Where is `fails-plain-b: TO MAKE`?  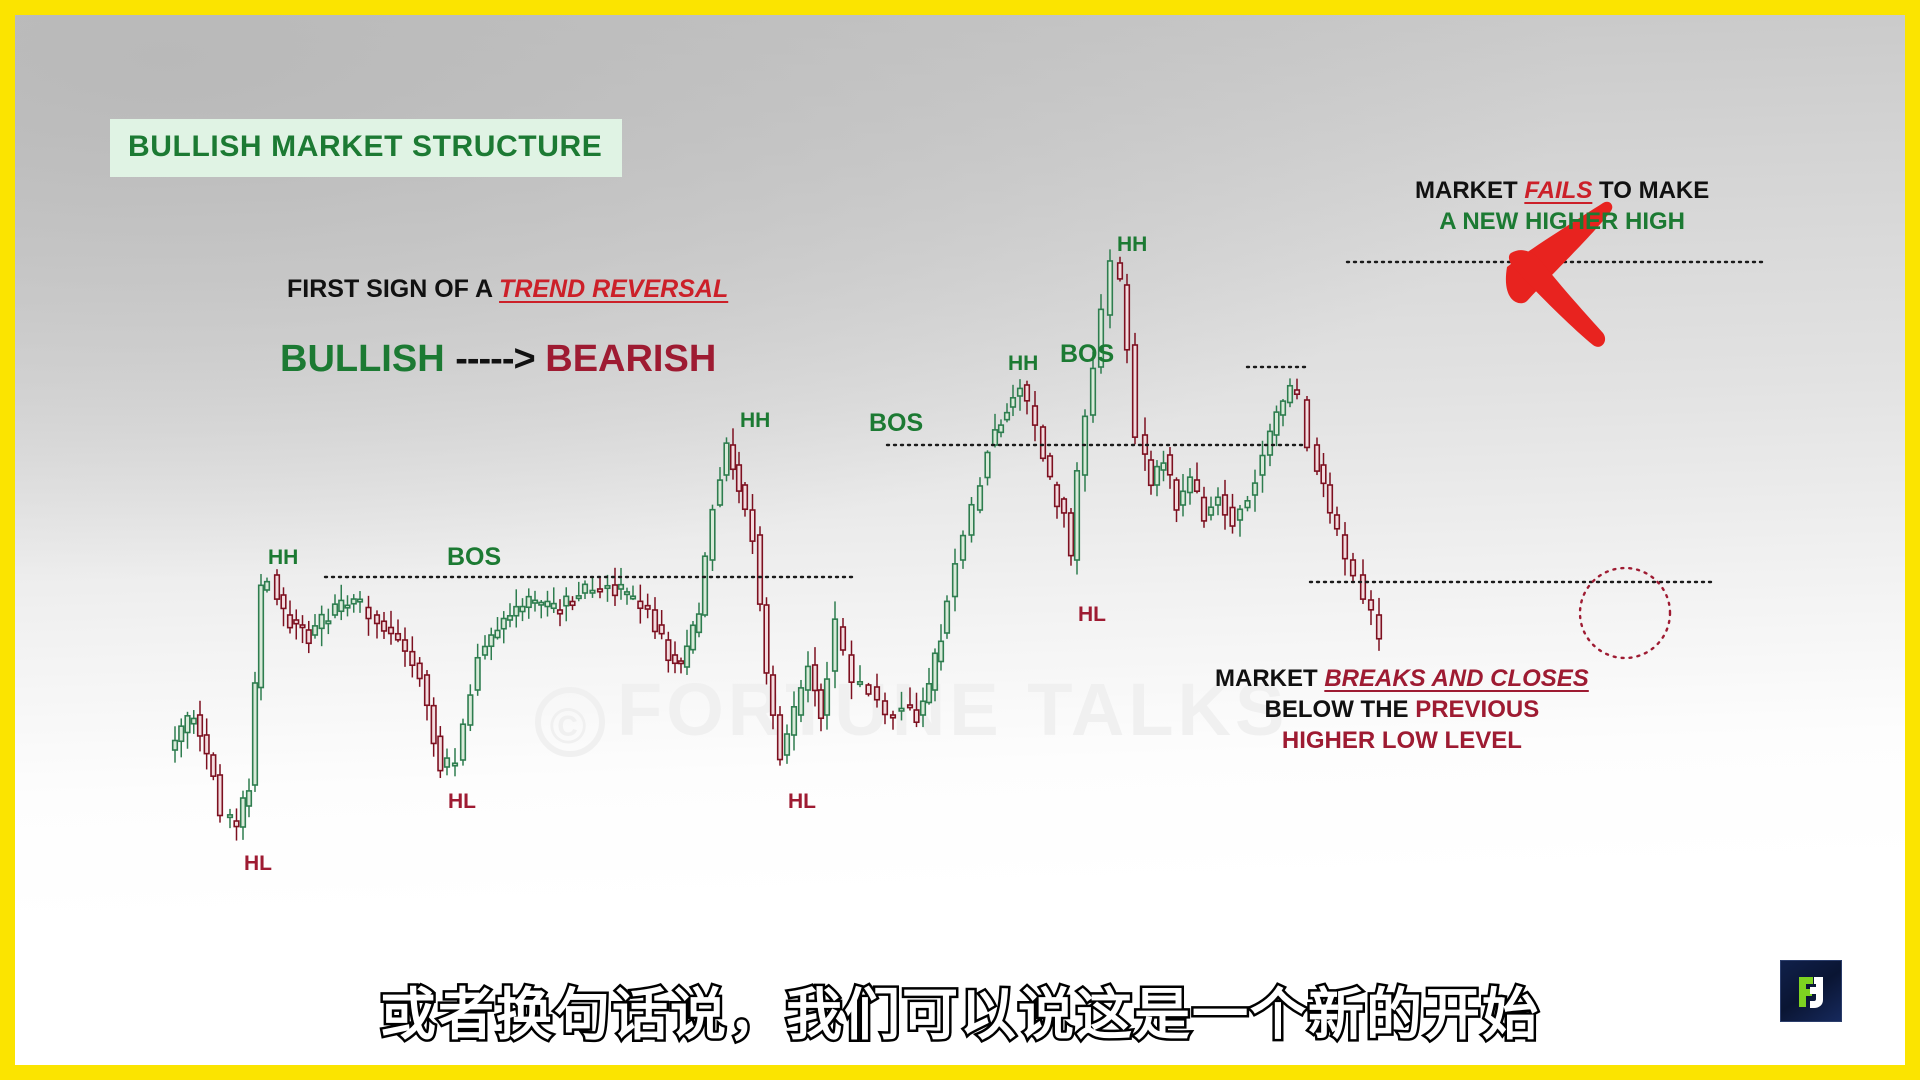 fails-plain-b: TO MAKE is located at coordinates (1651, 190).